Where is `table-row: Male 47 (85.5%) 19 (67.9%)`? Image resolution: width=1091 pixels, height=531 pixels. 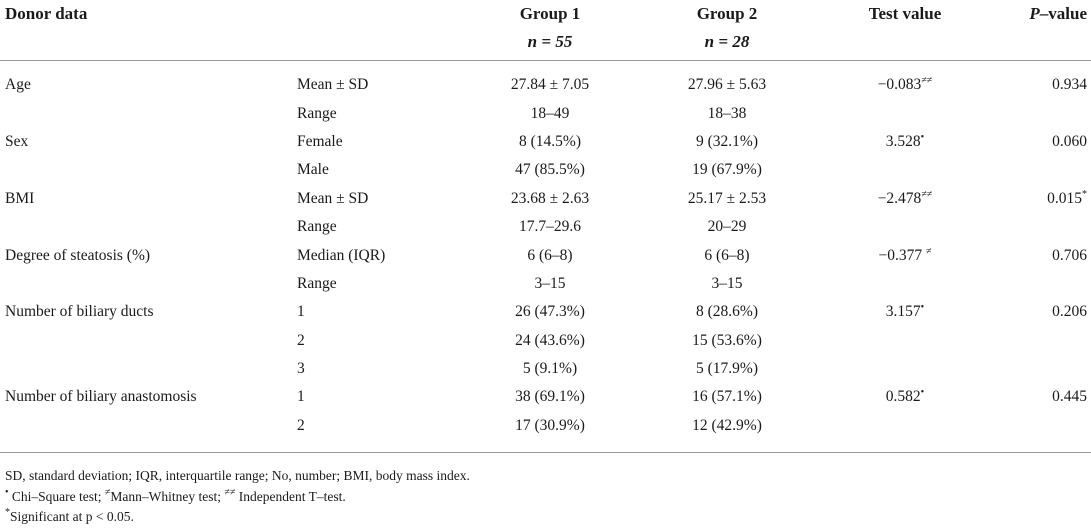 table-row: Male 47 (85.5%) 19 (67.9%) is located at coordinates (545, 170).